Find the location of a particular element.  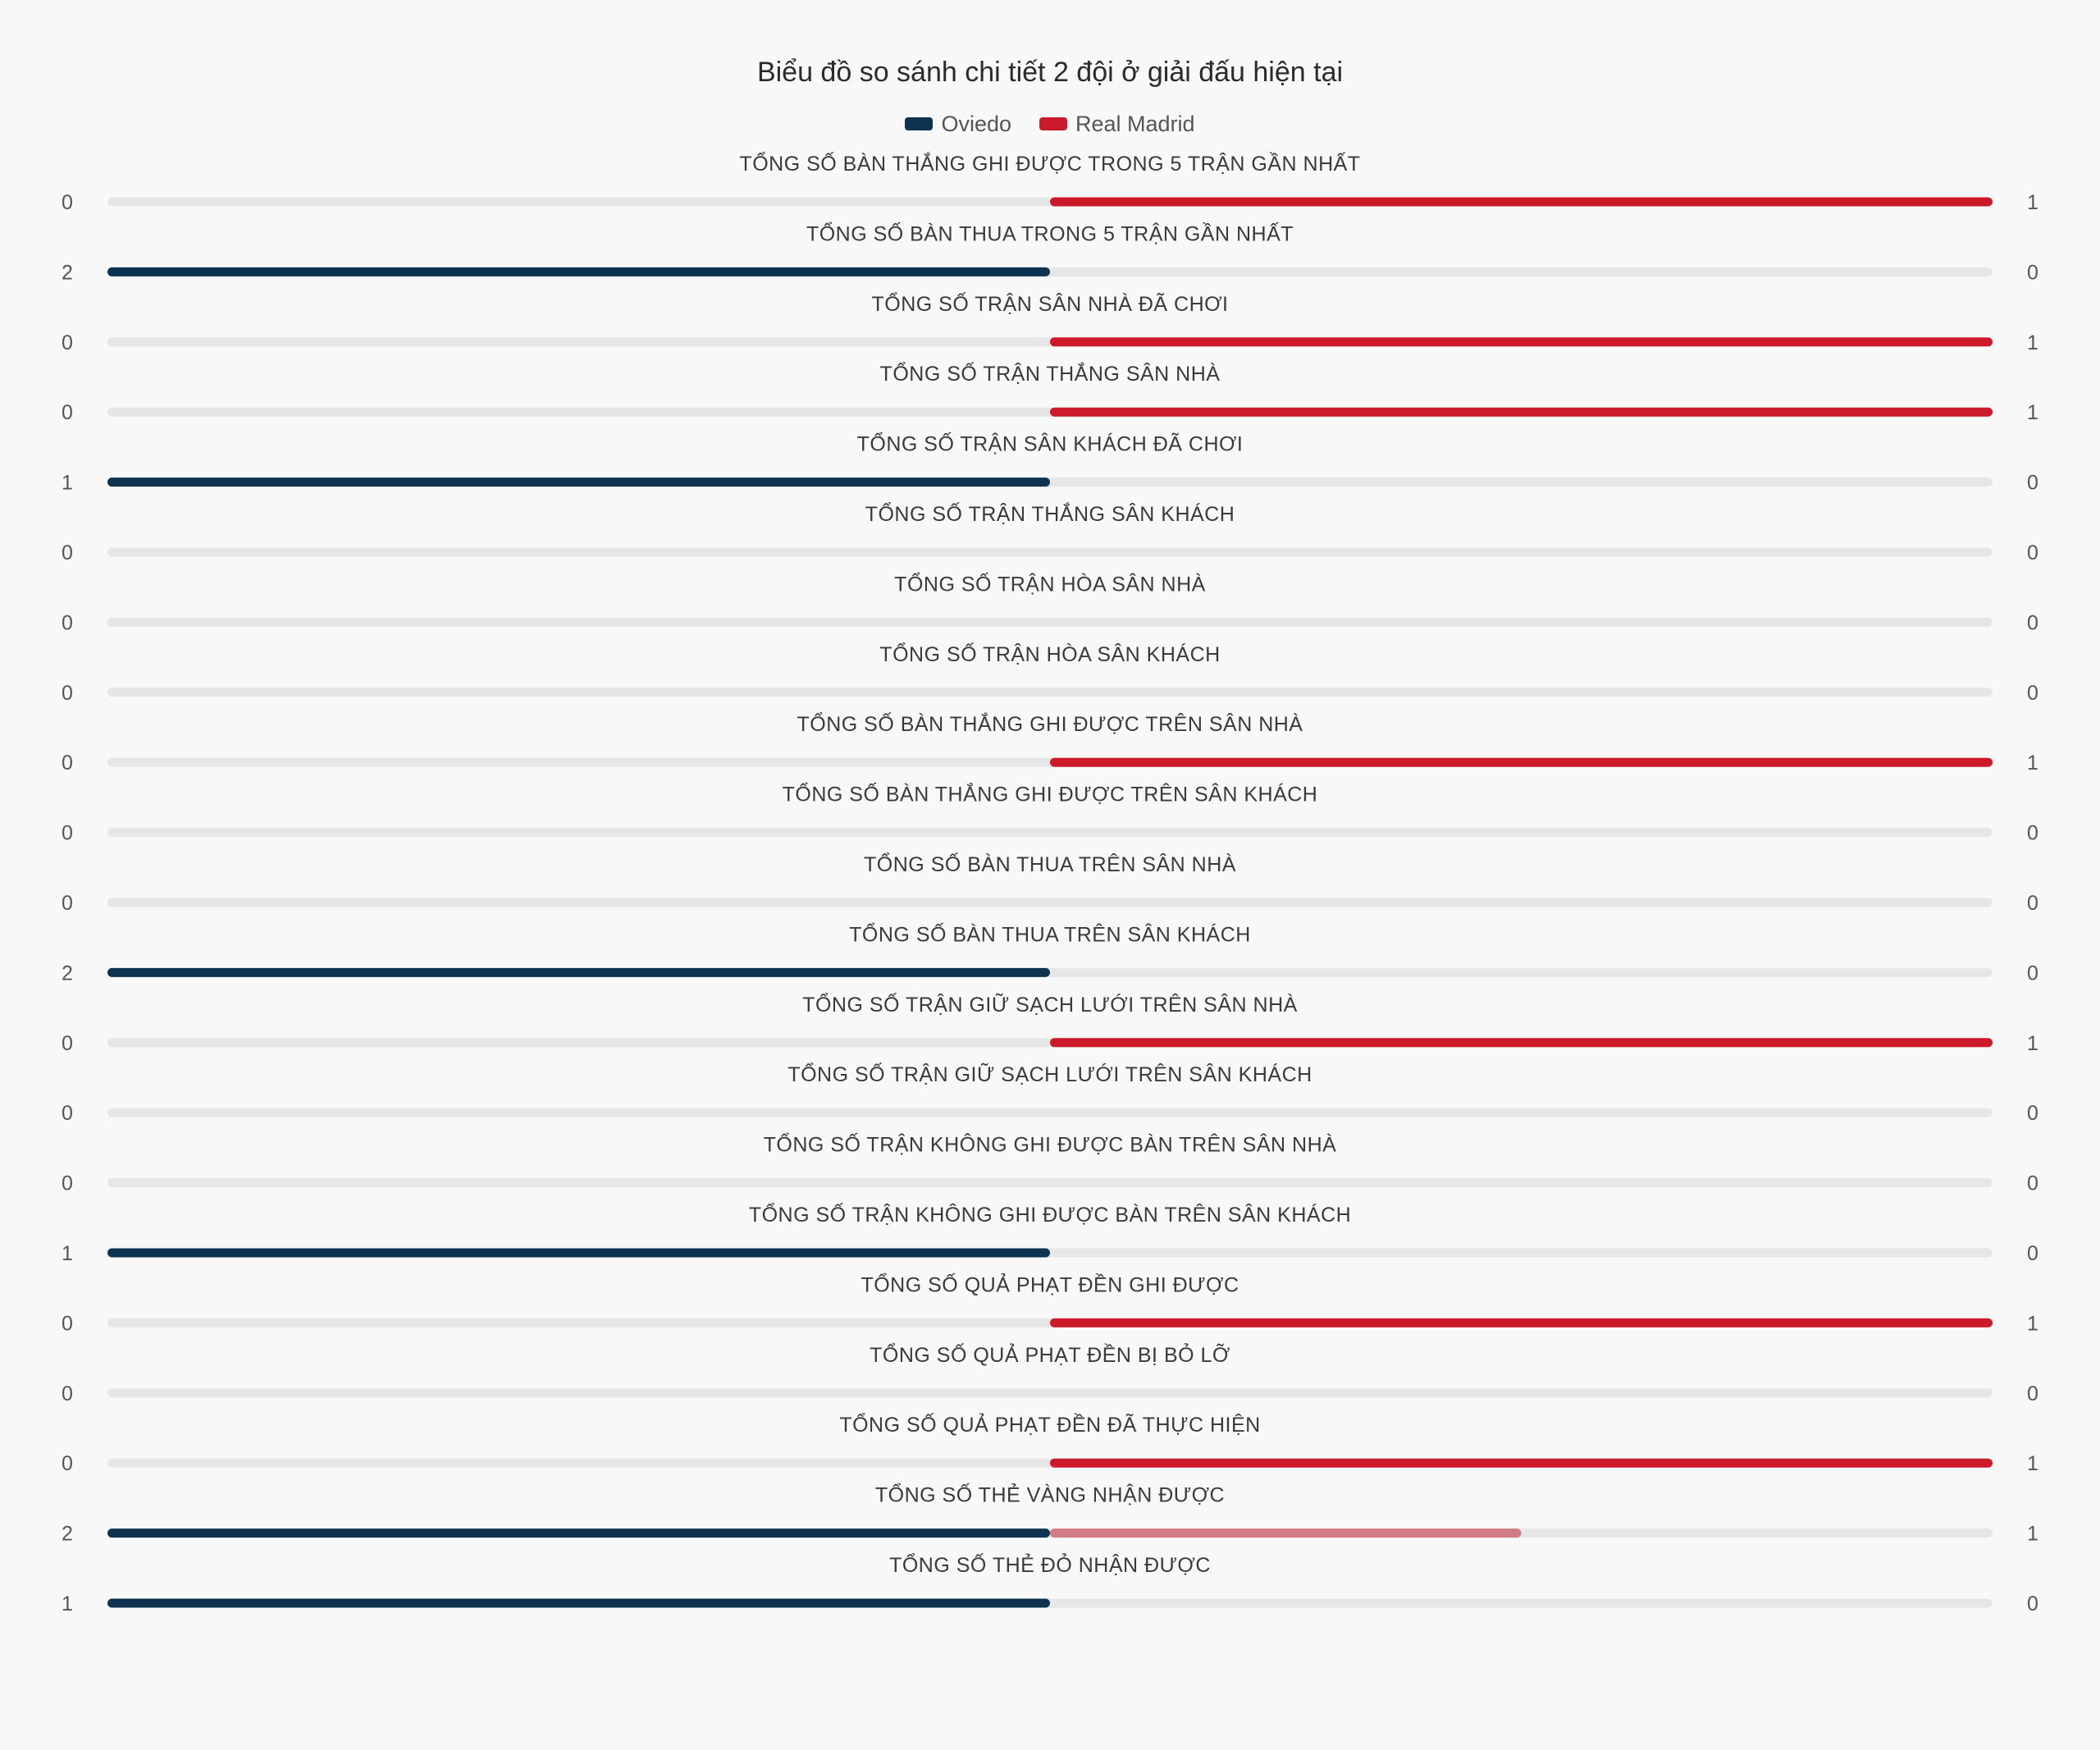

stat-label: TỔNG SỐ TRẬN GIỮ SẠCH LƯỚI TRÊN SÂN NHÀ is located at coordinates (1050, 1004).